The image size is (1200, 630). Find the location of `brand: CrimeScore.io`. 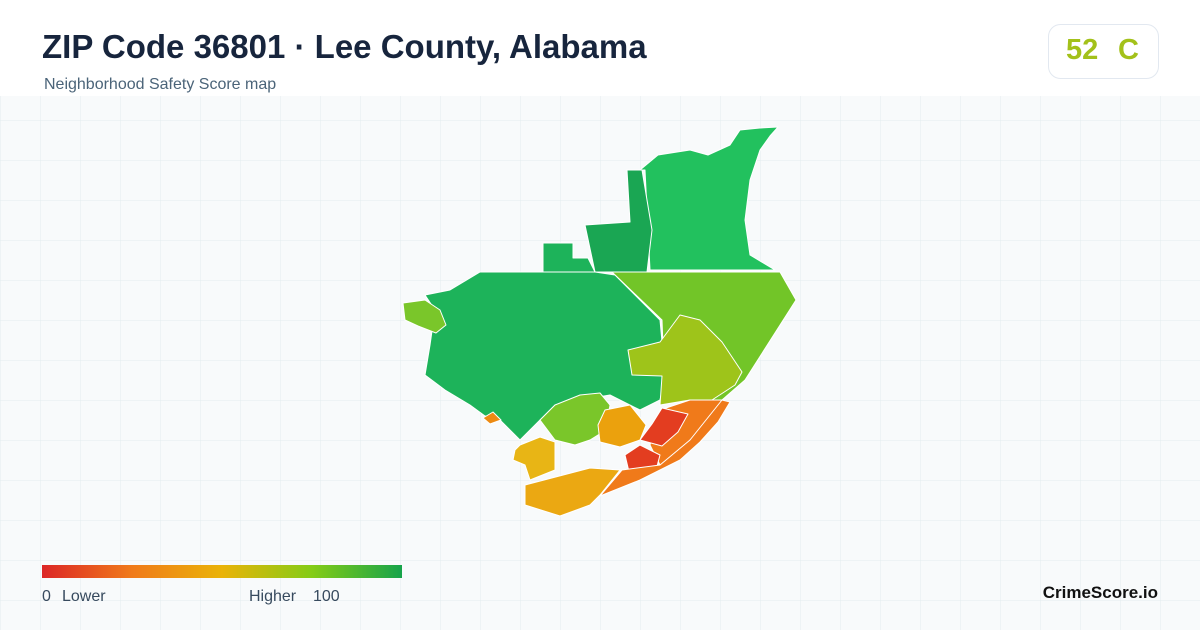

brand: CrimeScore.io is located at coordinates (1100, 592).